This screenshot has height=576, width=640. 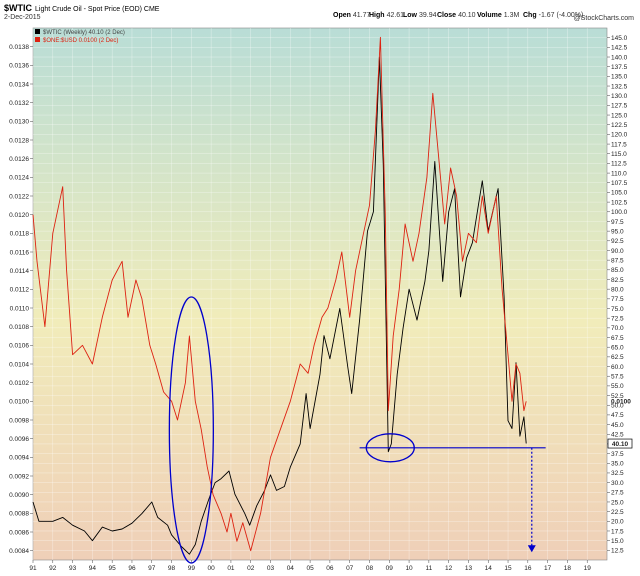 What do you see at coordinates (617, 260) in the screenshot?
I see `right-tick-label: 87.5` at bounding box center [617, 260].